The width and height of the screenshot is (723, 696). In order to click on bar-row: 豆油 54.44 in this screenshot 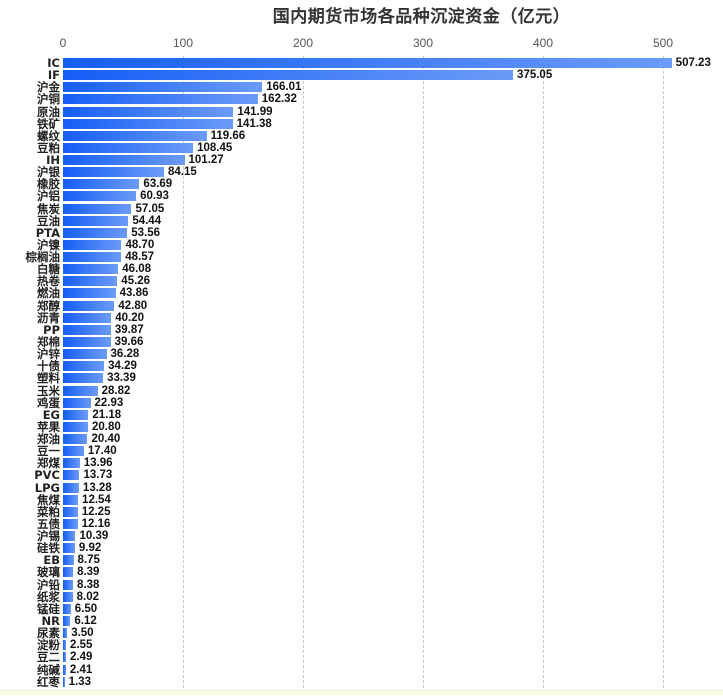, I will do `click(361, 221)`.